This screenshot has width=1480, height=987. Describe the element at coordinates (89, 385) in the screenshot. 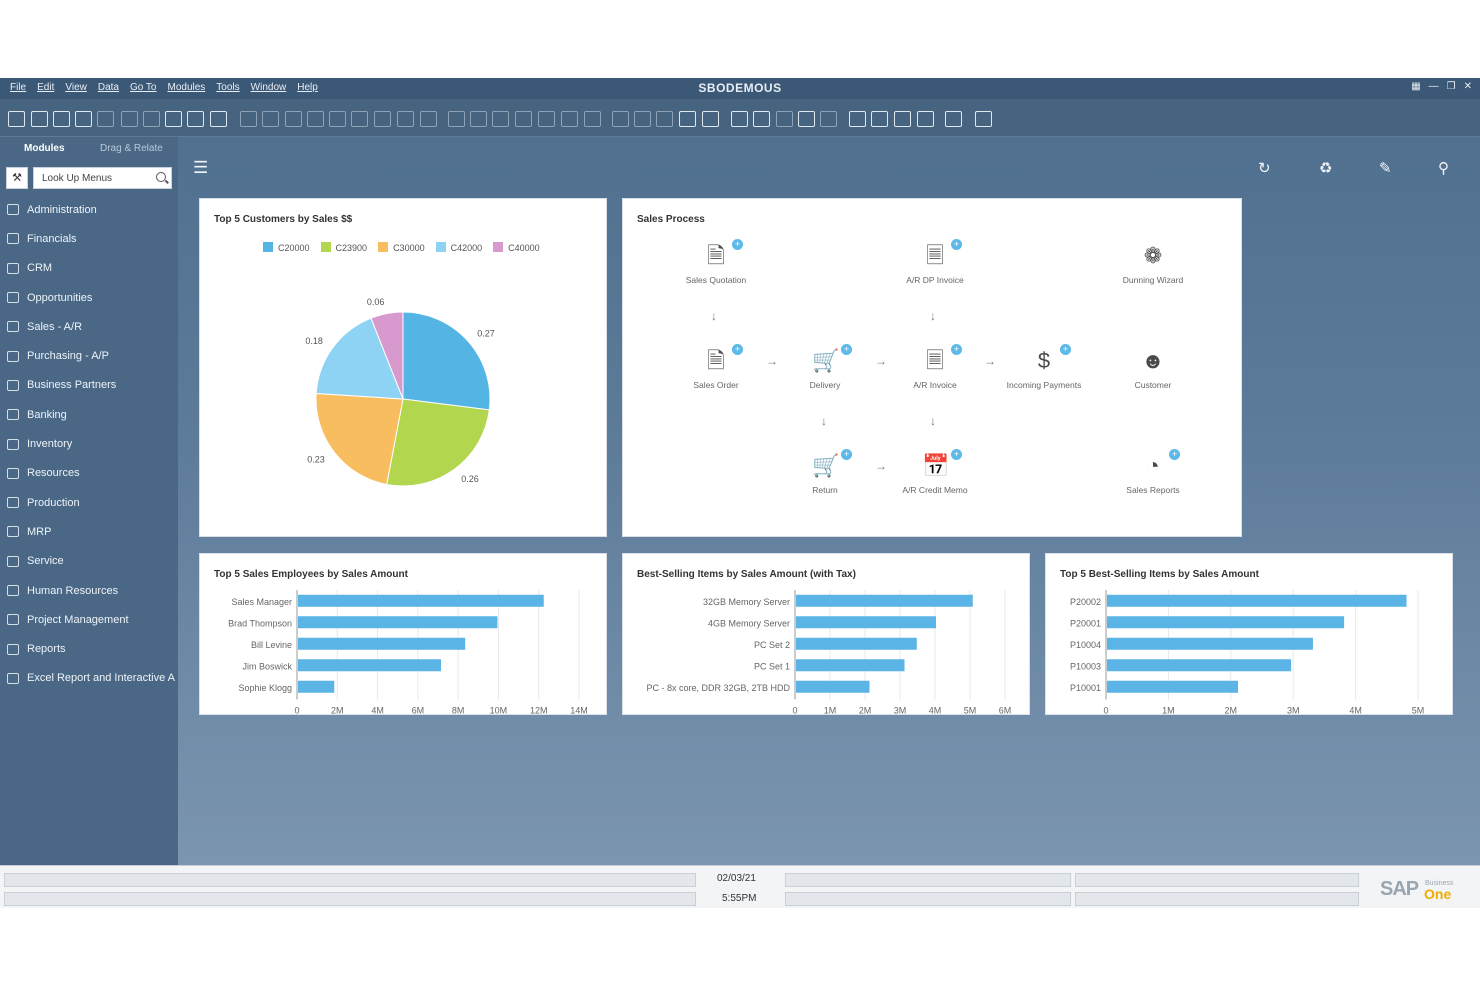

I see `sidebar-item-business-partners: Business Partners` at that location.